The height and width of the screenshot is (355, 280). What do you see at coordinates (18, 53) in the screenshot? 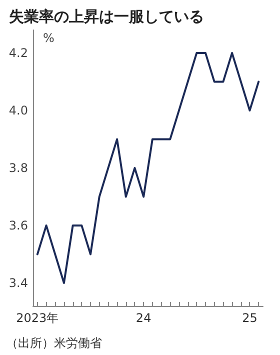
I see `y-tick-label: 4.2` at bounding box center [18, 53].